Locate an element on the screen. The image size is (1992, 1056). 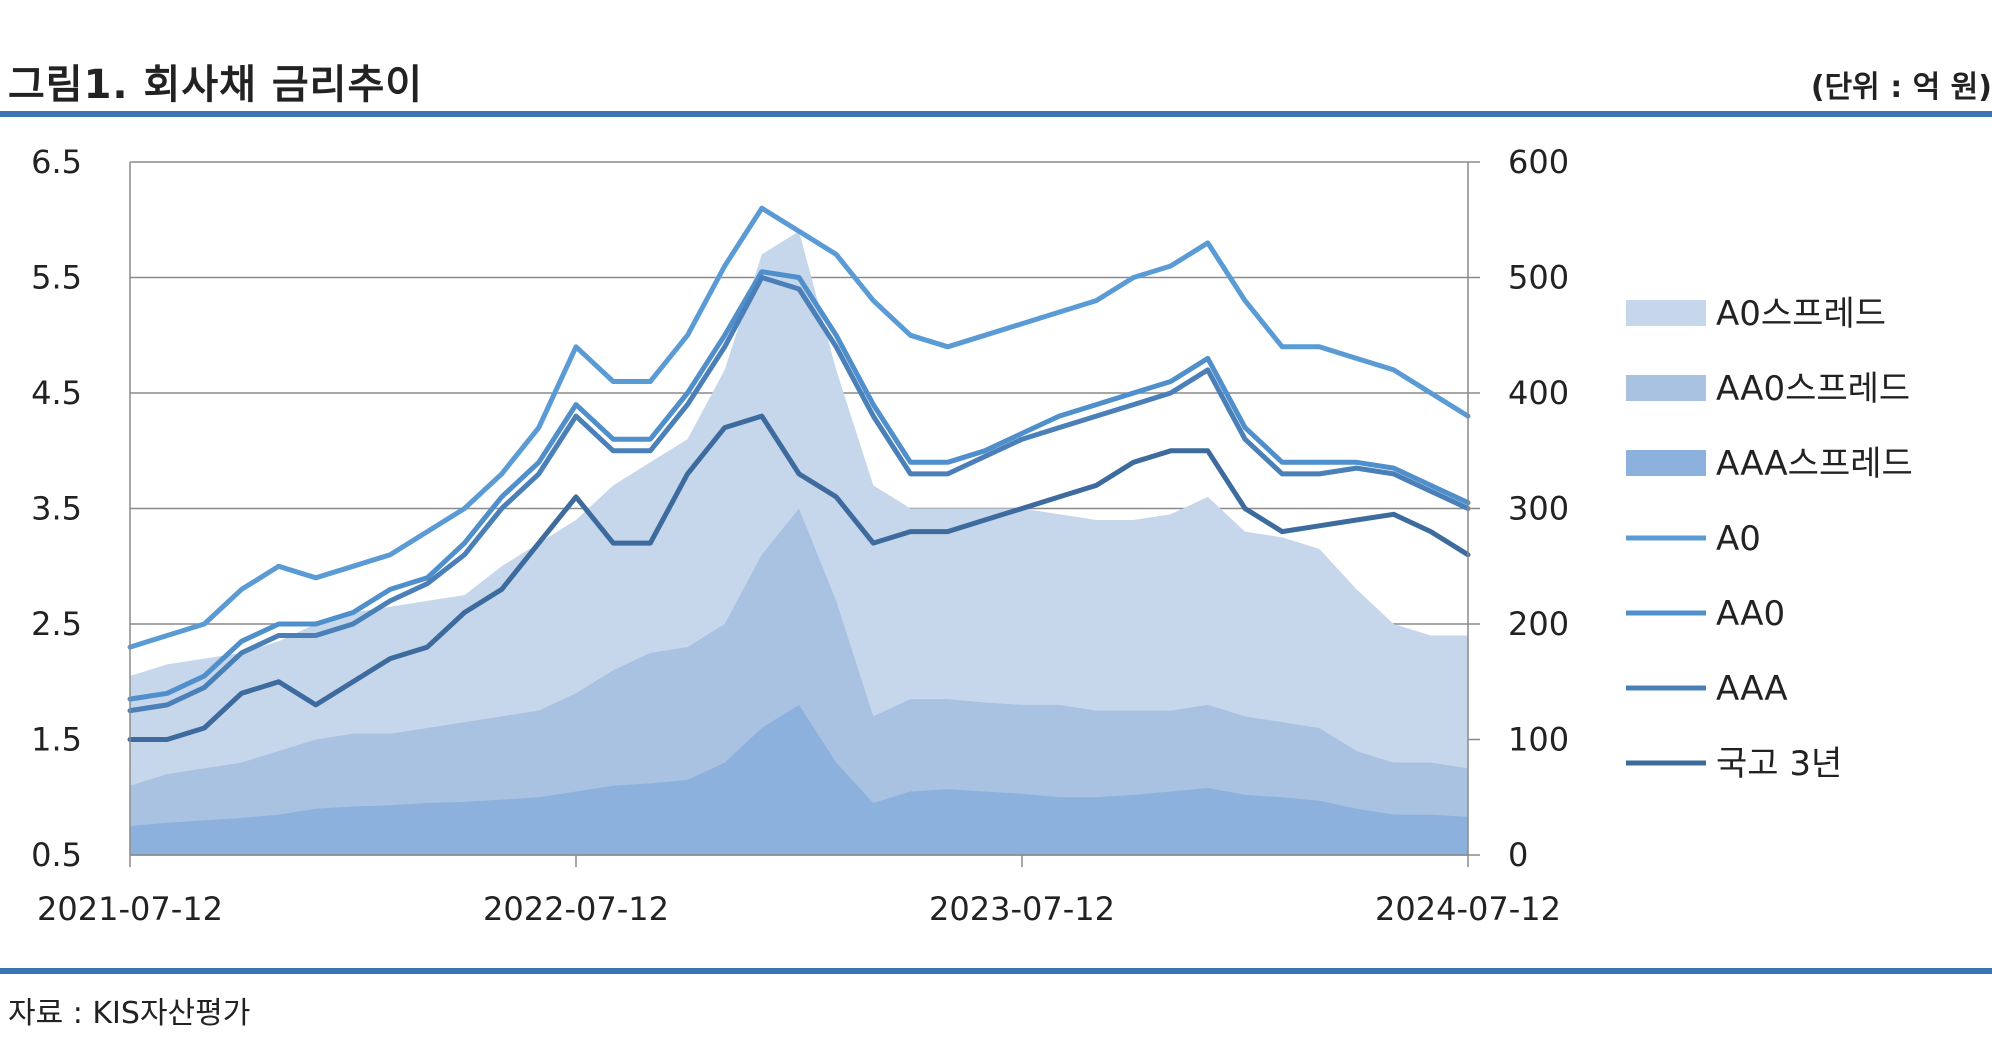
page-title: 그림1. 회사채 금리추이 is located at coordinates (216, 85).